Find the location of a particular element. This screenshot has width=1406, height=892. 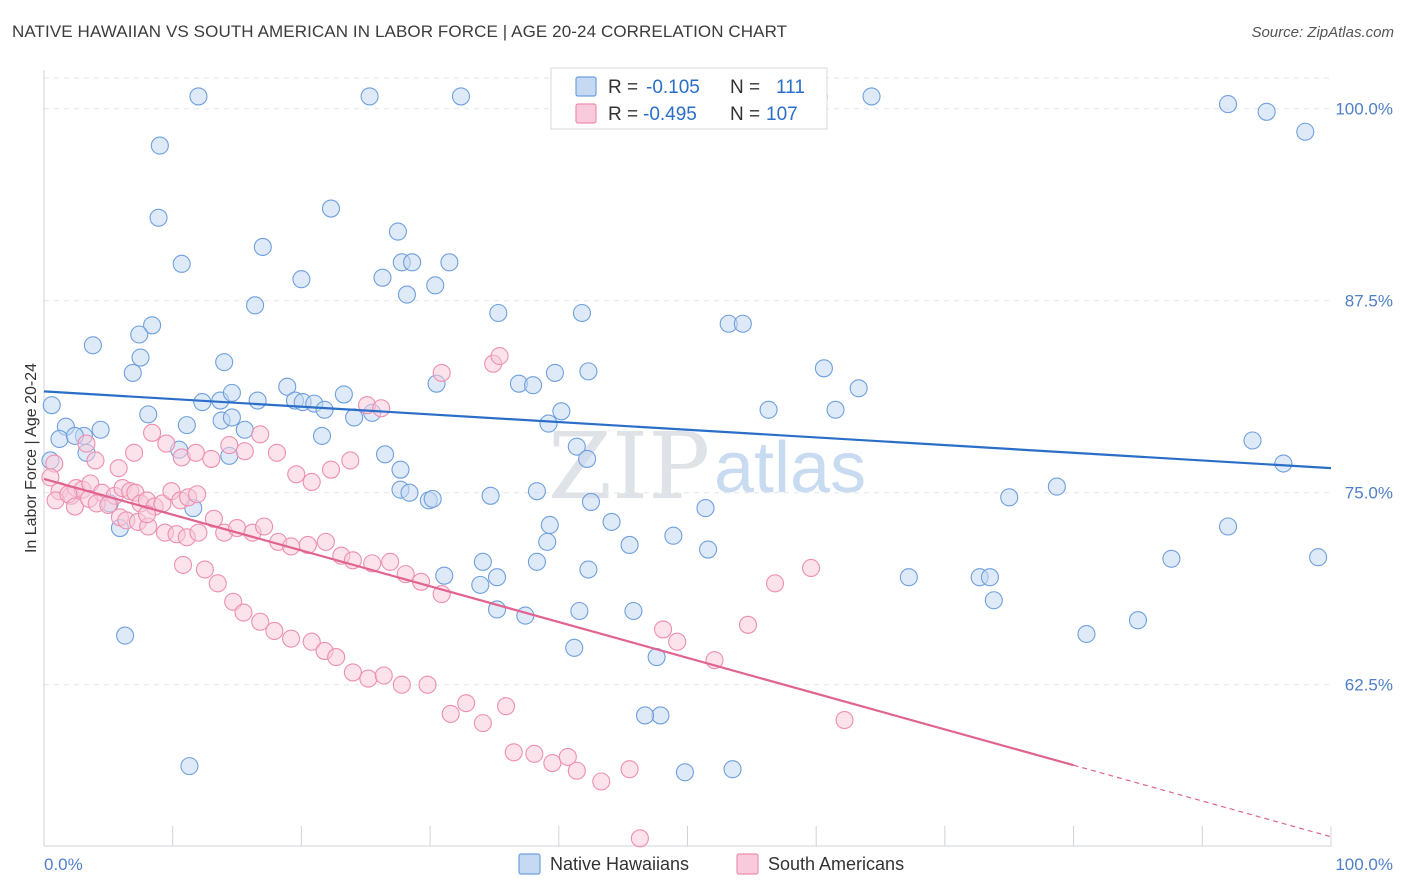

chart-source: Source: ZipAtlas.com is located at coordinates (1322, 32).